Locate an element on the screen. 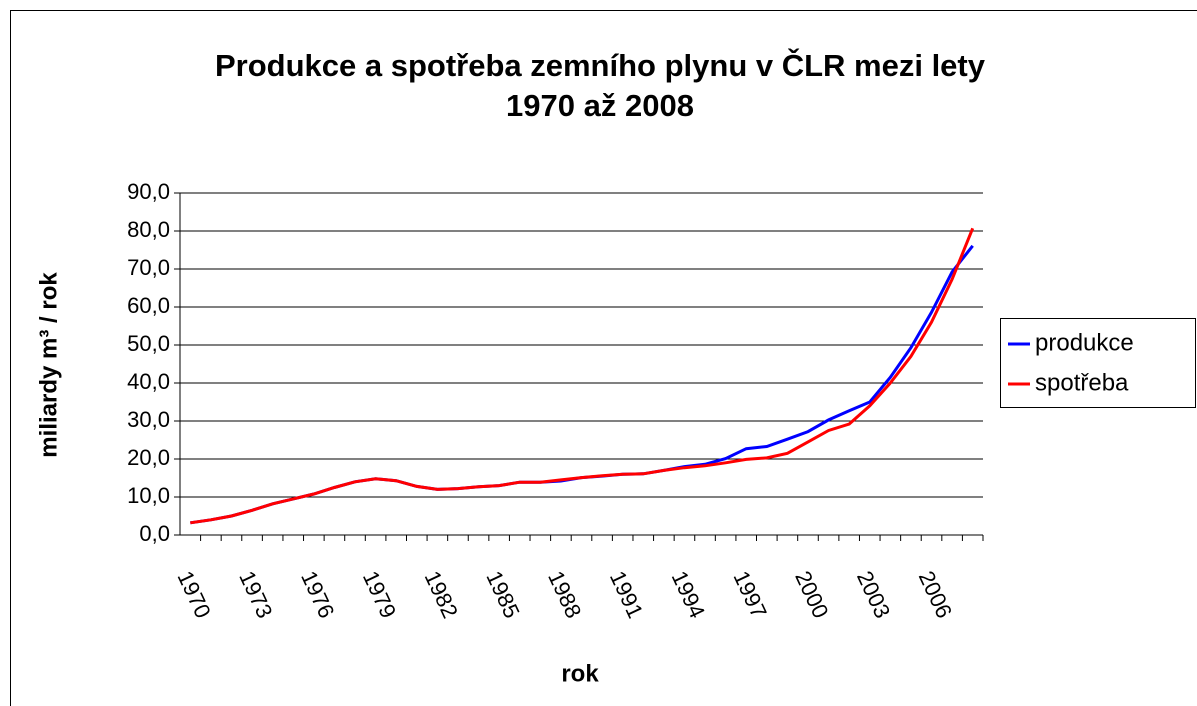  x-tick-label: 1970 is located at coordinates (193, 594).